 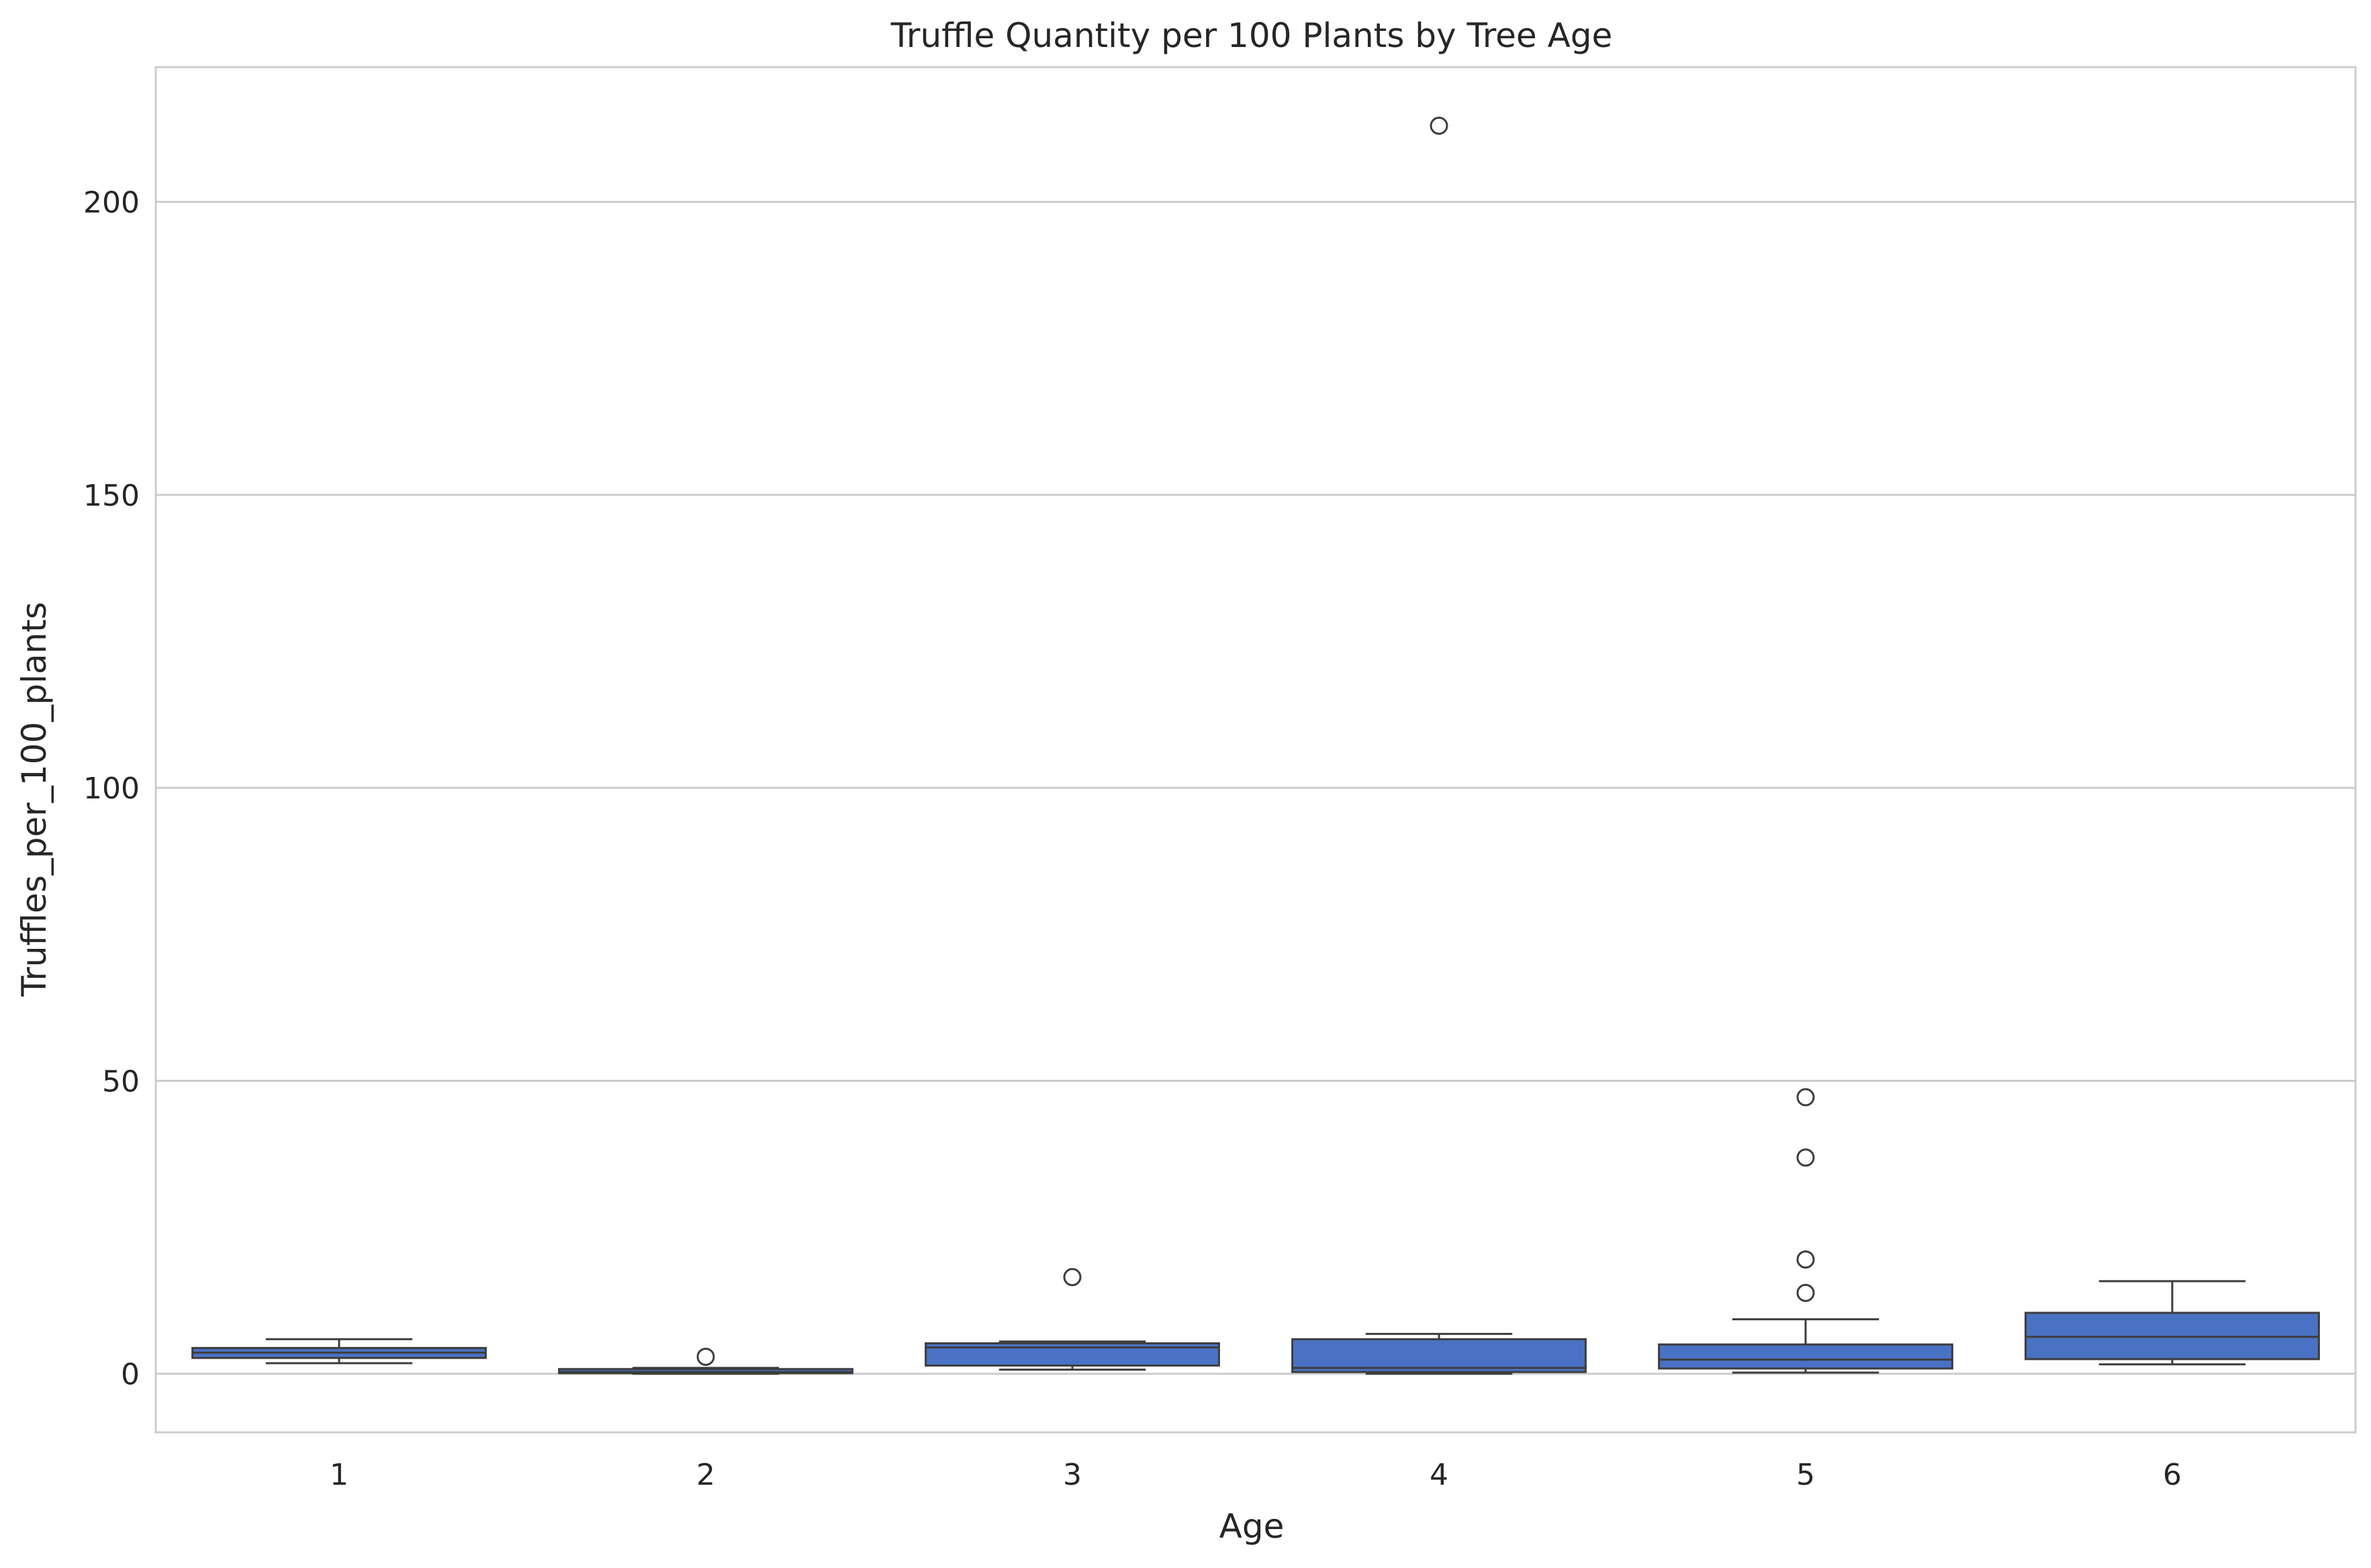 I want to click on x-tick-label: 3, so click(x=1072, y=1475).